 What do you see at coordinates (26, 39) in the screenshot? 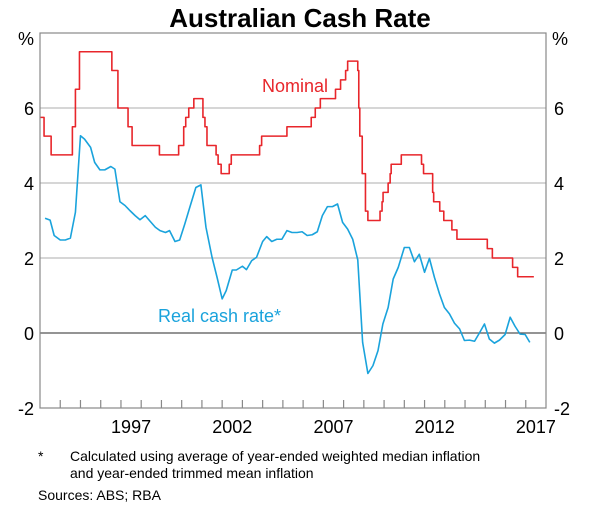
I see `y-unit-left: %` at bounding box center [26, 39].